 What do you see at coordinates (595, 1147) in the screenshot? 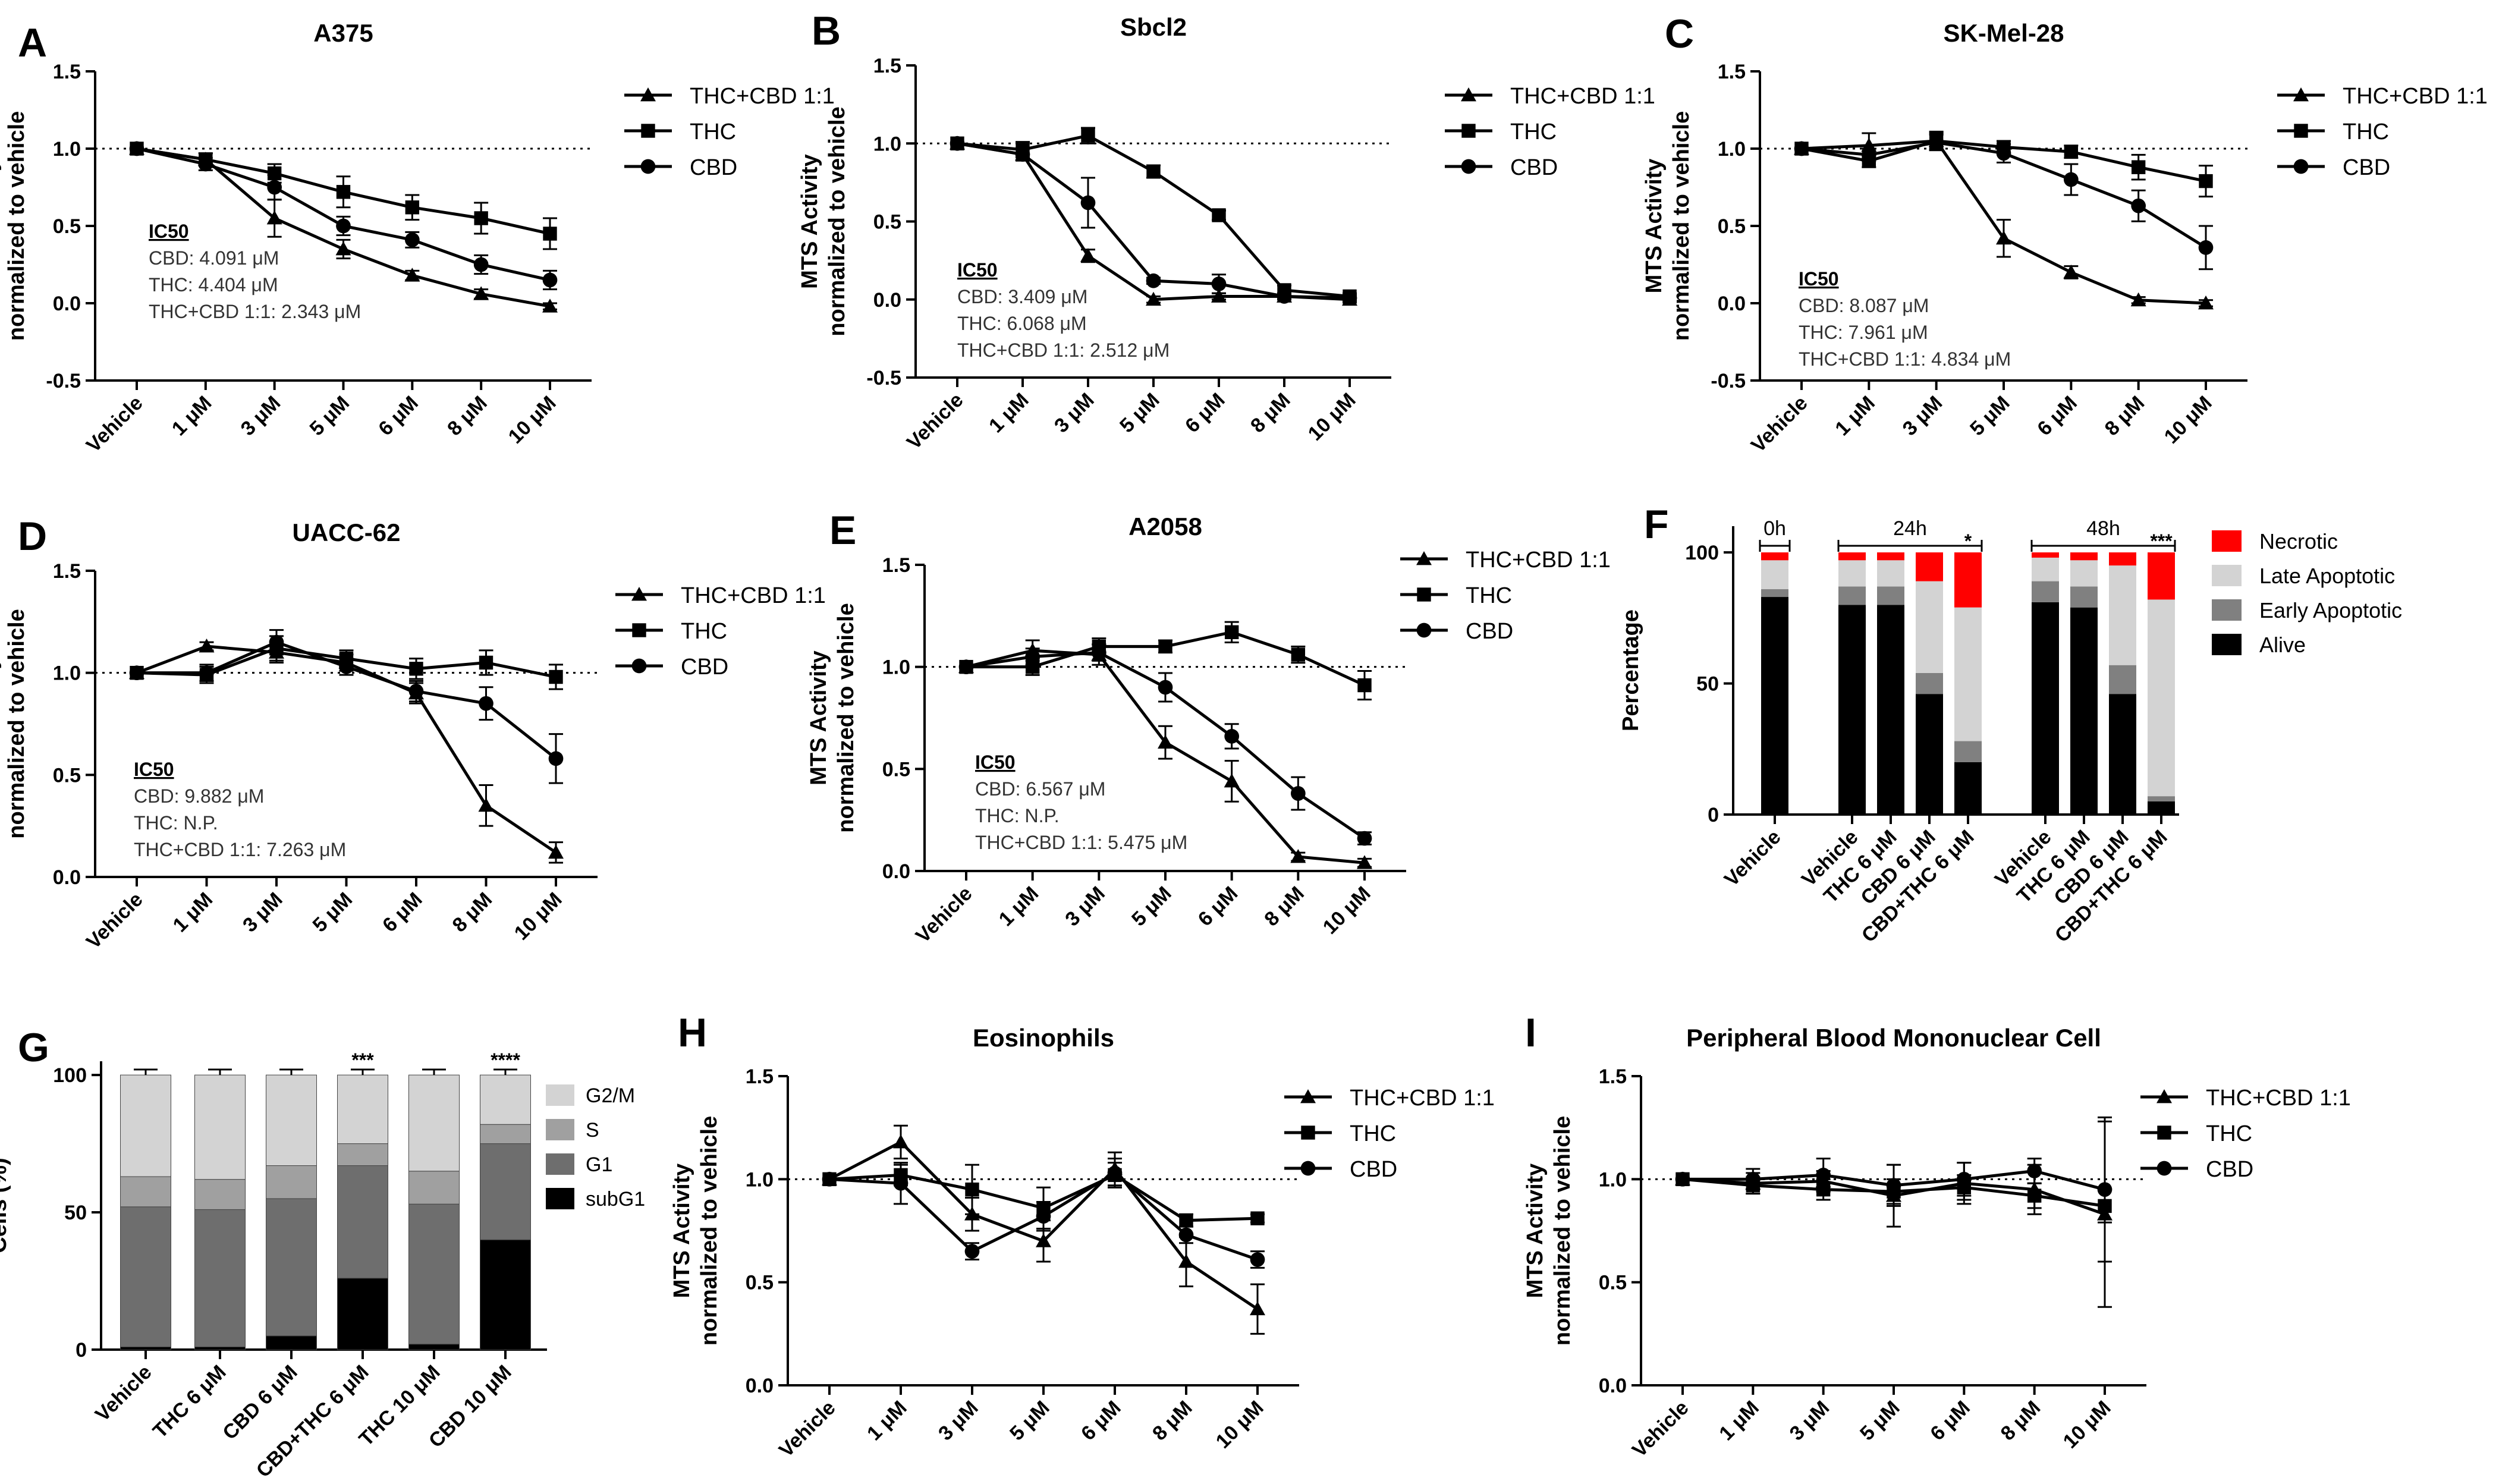
I see `legend: G2/M S G1 subG1` at bounding box center [595, 1147].